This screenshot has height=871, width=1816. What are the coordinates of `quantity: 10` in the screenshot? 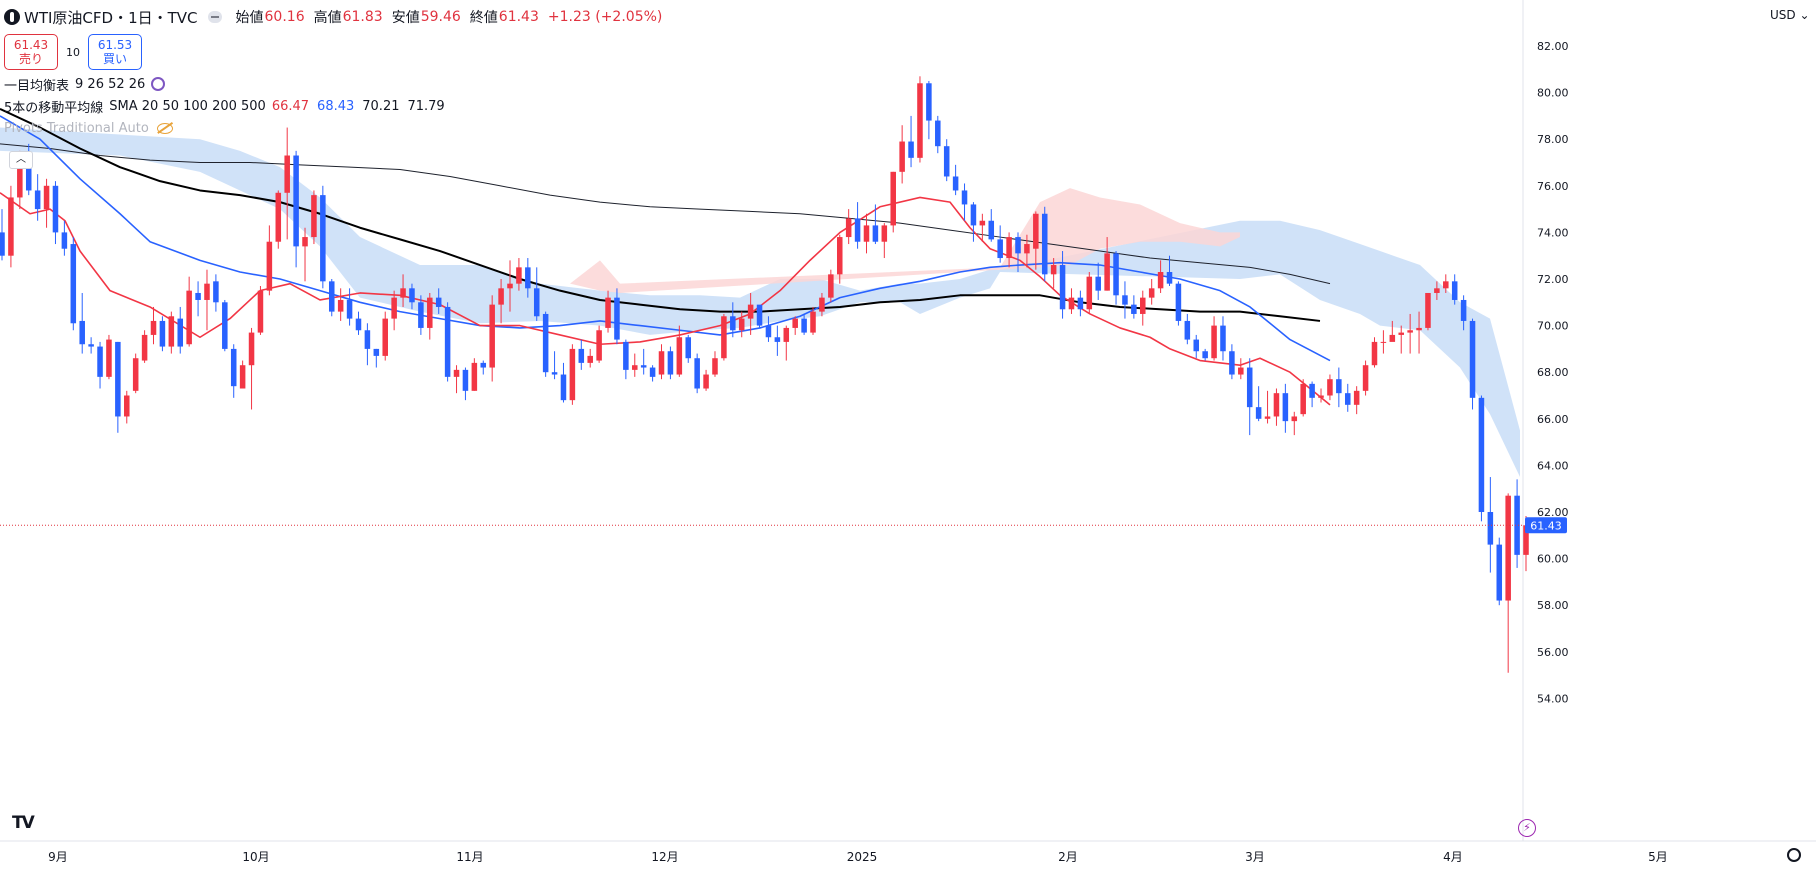 It's located at (73, 52).